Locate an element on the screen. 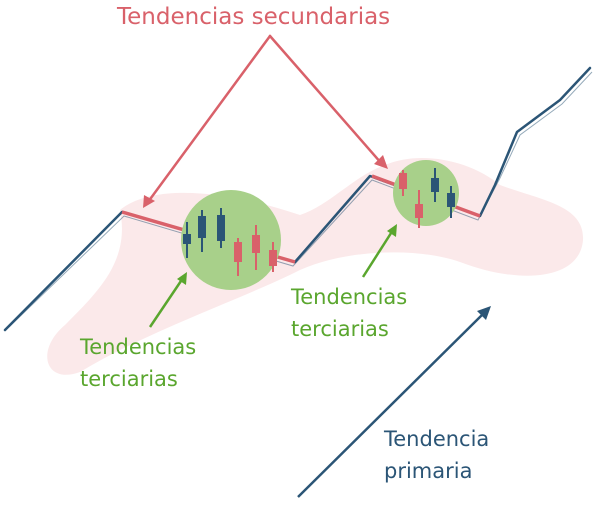 This screenshot has height=507, width=600. tertiary-trends-label-right: Tendencias terciarias is located at coordinates (349, 313).